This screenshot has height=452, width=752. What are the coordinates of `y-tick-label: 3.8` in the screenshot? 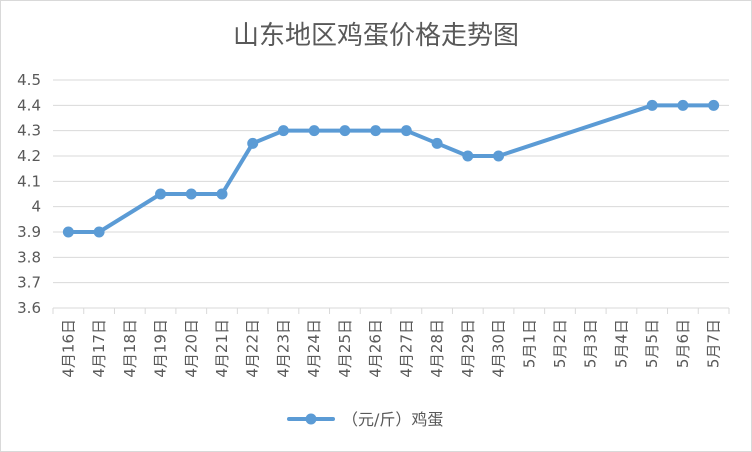 It's located at (29, 257).